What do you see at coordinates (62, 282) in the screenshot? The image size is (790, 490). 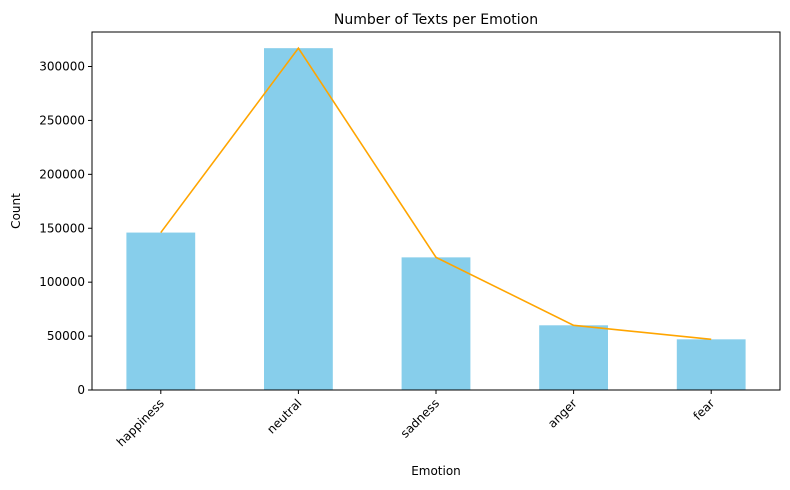 I see `y-tick-label: 100000` at bounding box center [62, 282].